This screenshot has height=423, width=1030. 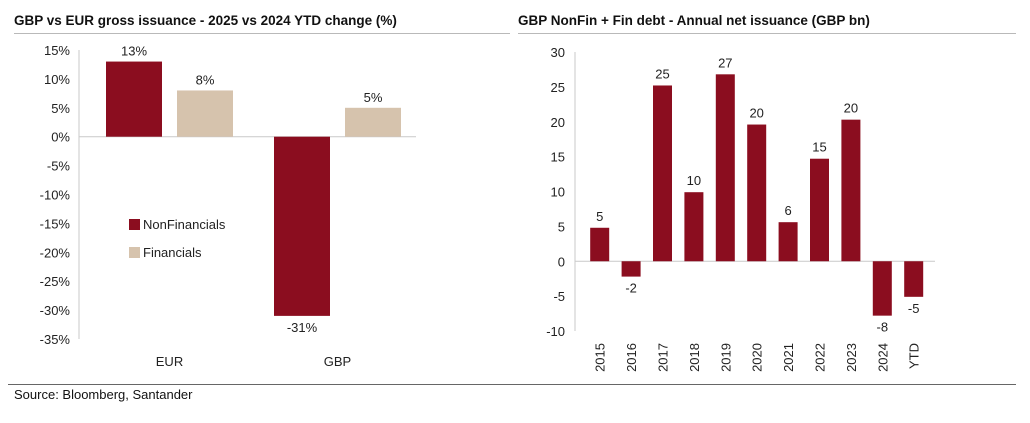 What do you see at coordinates (559, 296) in the screenshot?
I see `right-y-tick-label: -5` at bounding box center [559, 296].